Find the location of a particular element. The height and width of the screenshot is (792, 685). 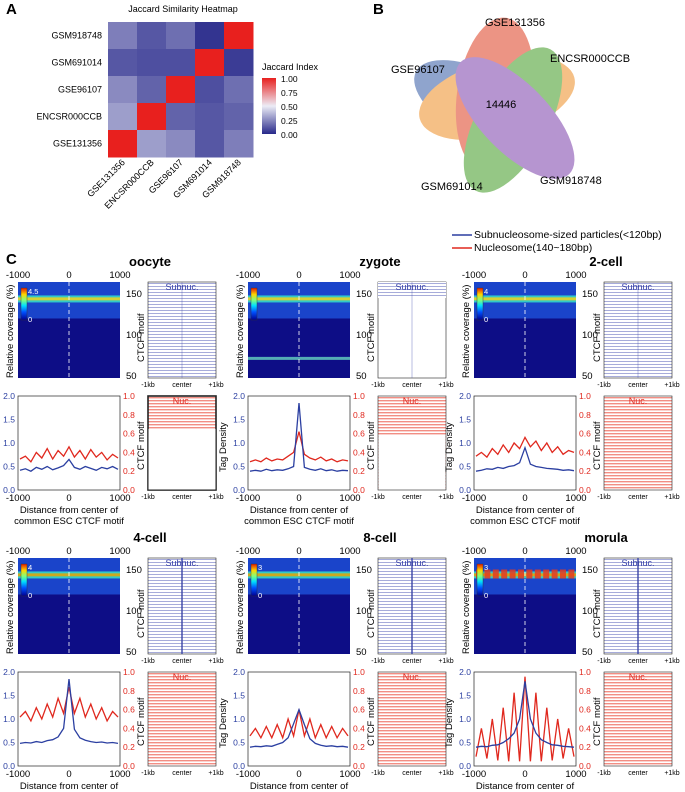

venn-label-gsm691014: GSM691014 is located at coordinates (452, 187).